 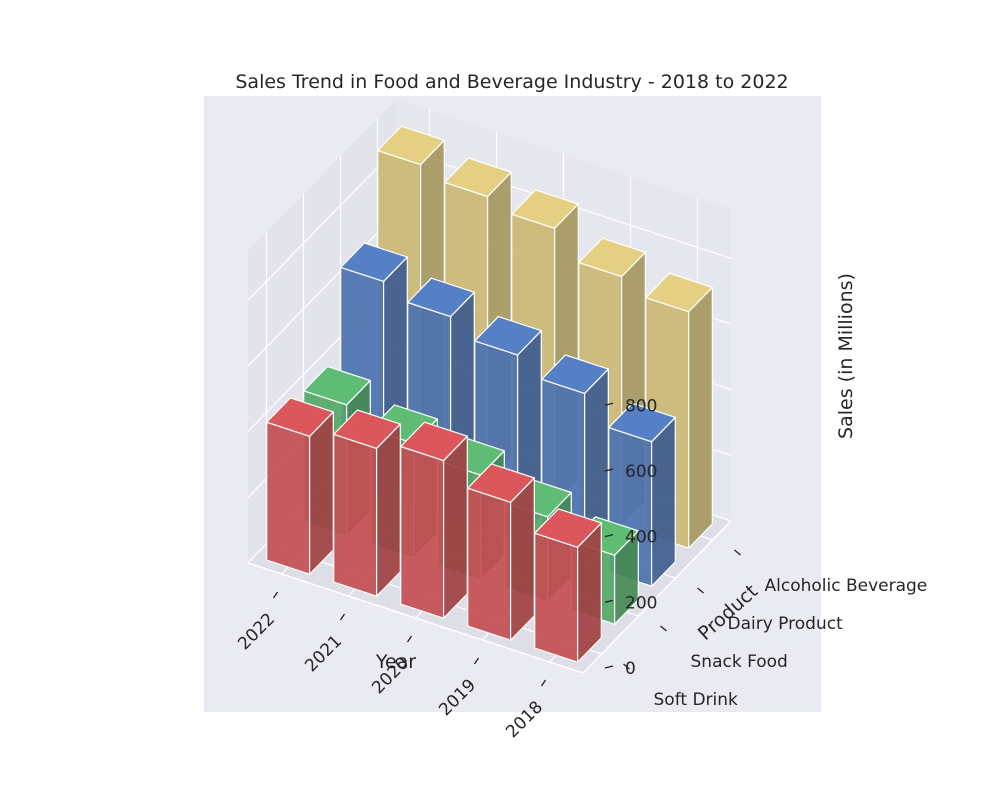 I want to click on bar-soft-drink-2021, so click(x=367, y=503).